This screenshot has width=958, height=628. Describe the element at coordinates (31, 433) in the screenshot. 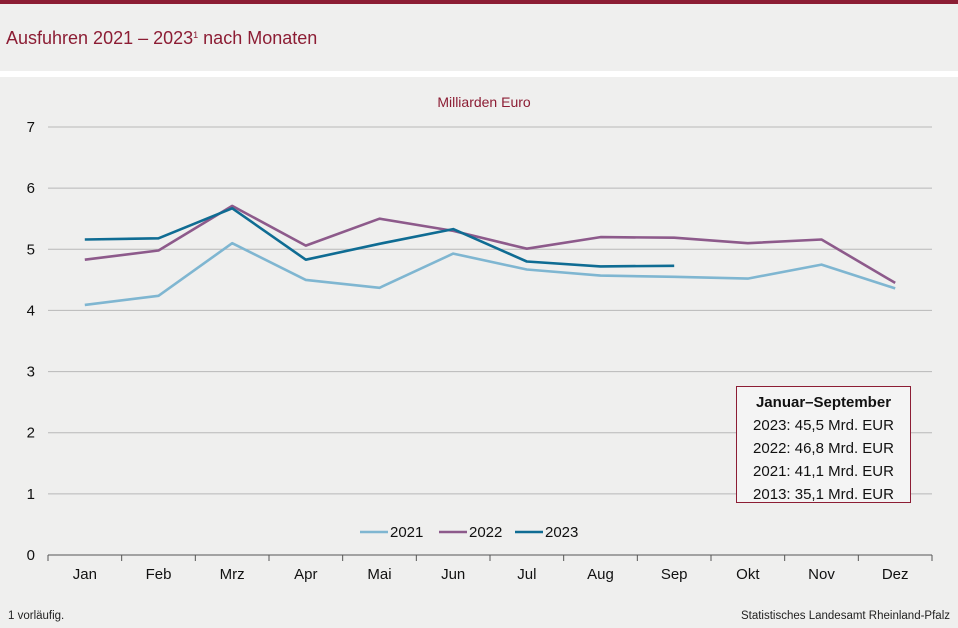

I see `y-tick-label: 2` at that location.